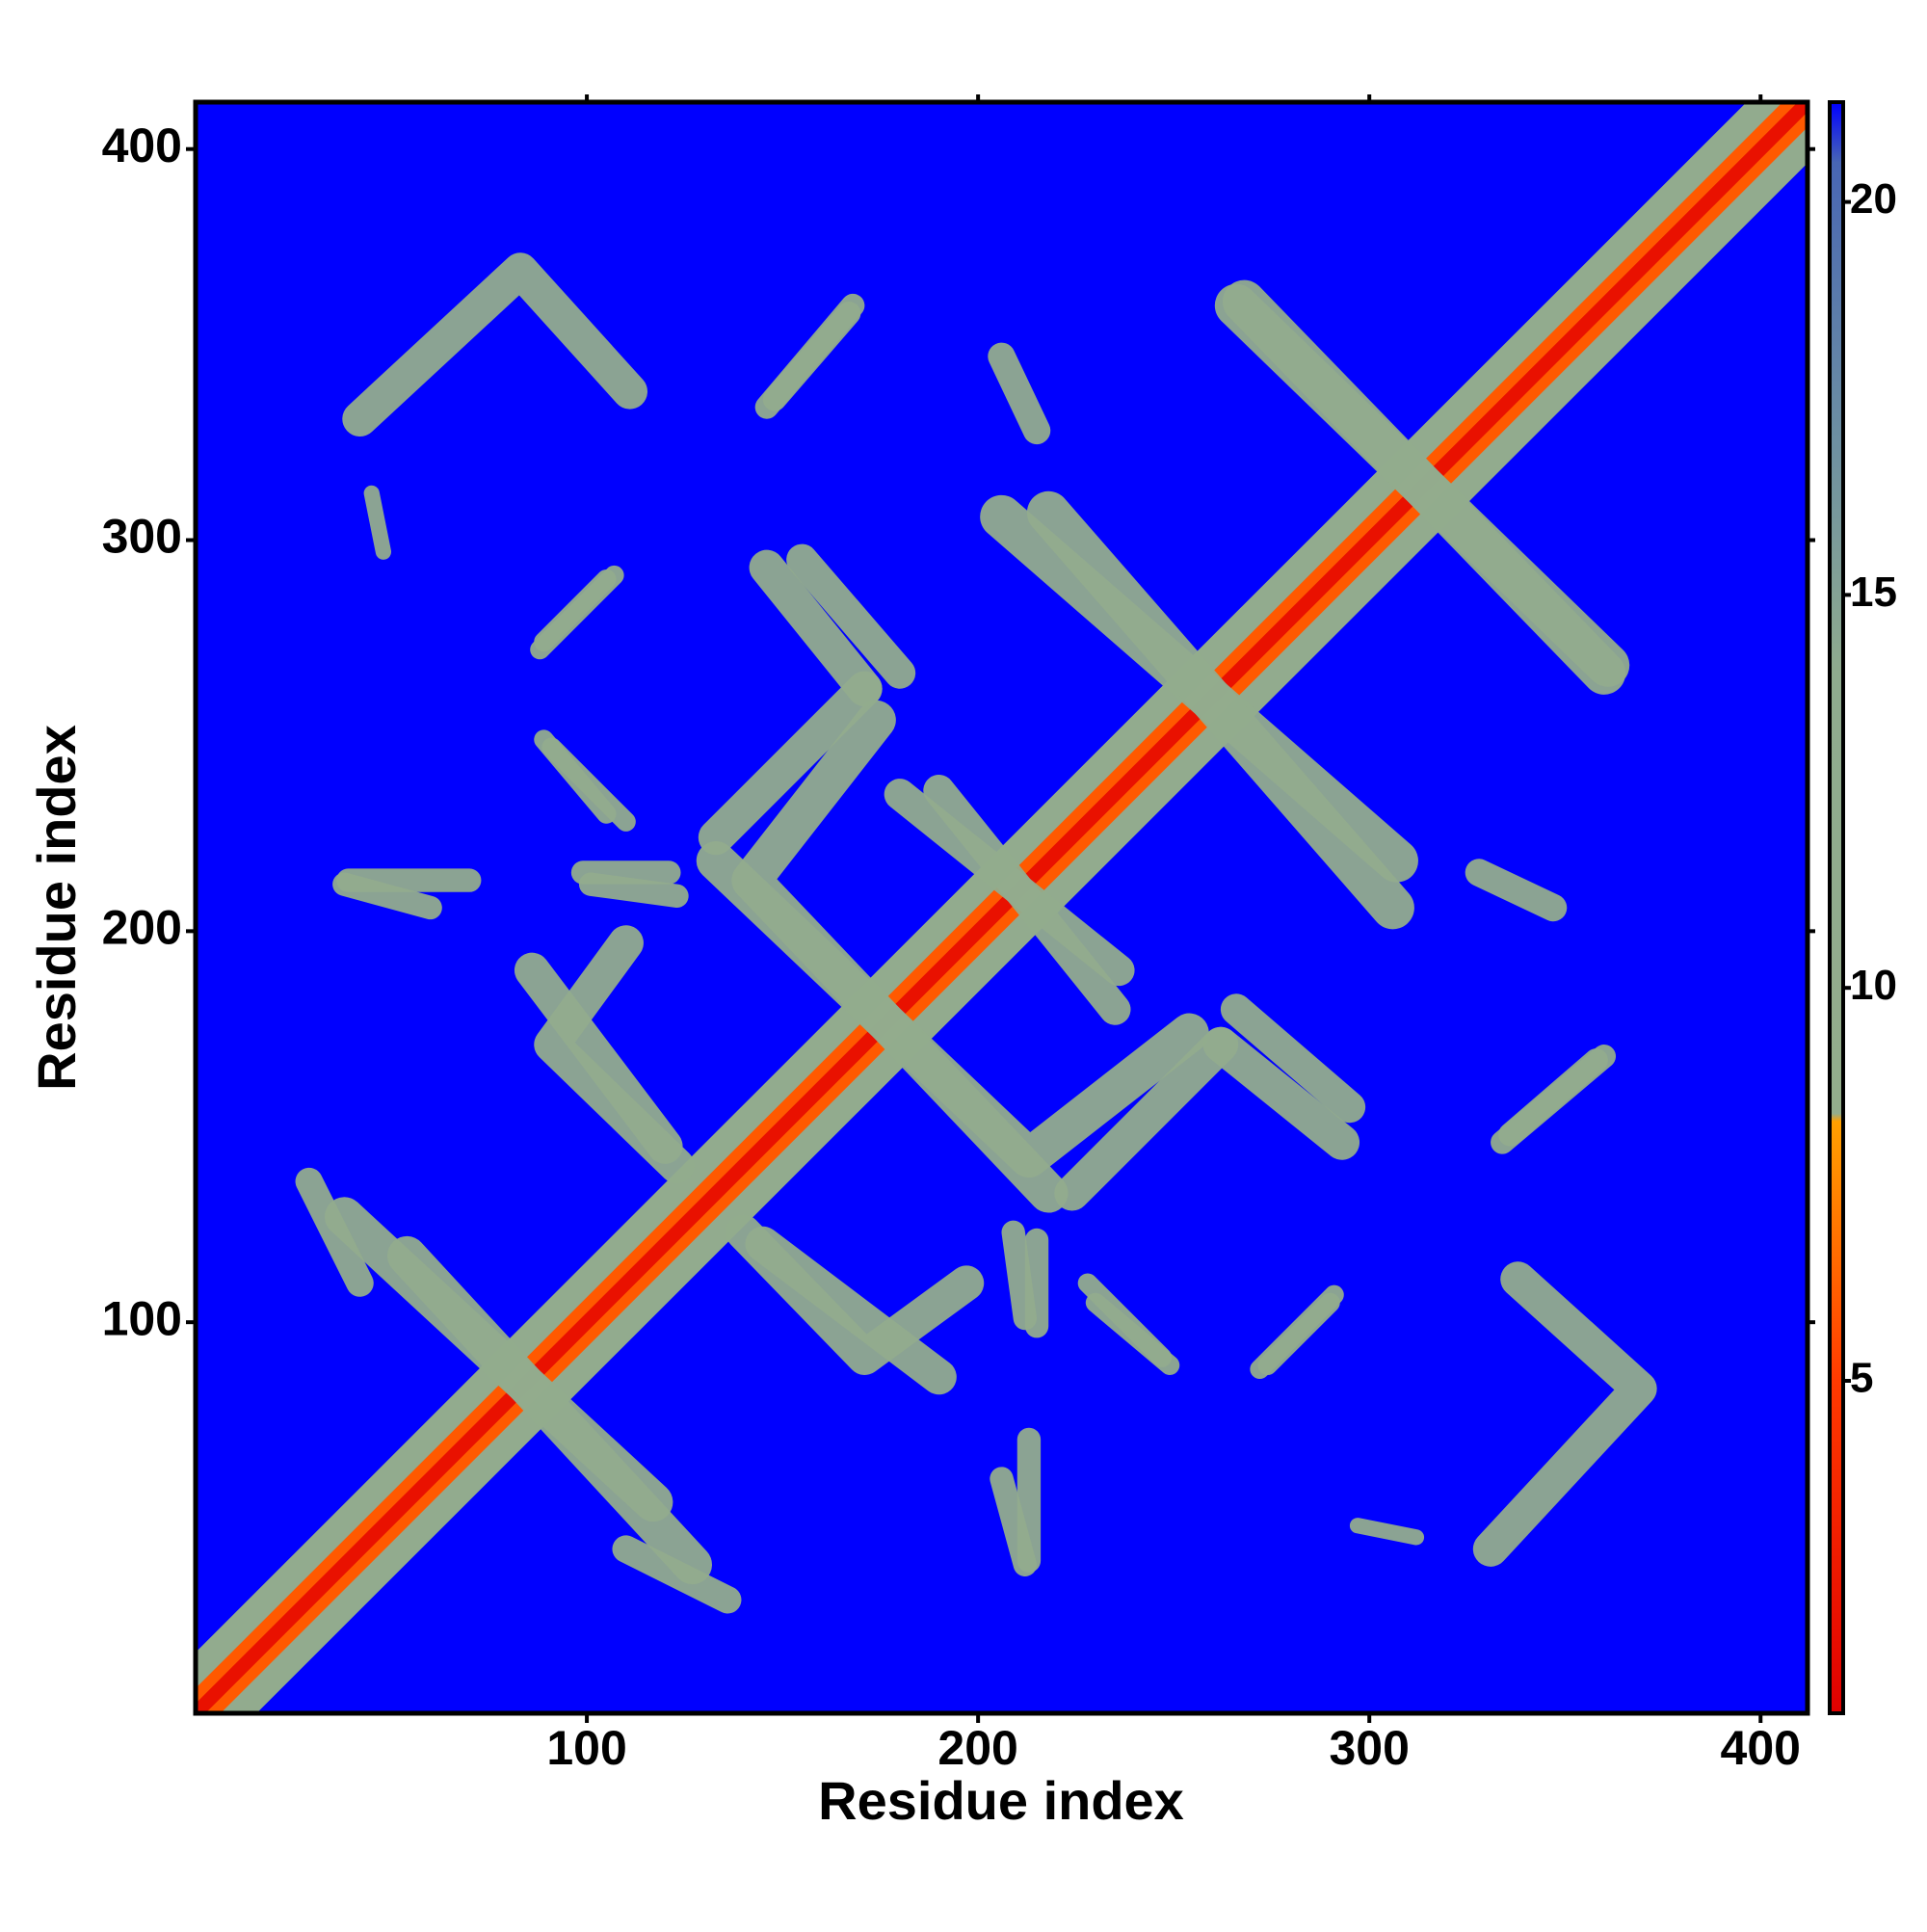 This screenshot has height=1932, width=1927. I want to click on x-tick-label: 100, so click(586, 1748).